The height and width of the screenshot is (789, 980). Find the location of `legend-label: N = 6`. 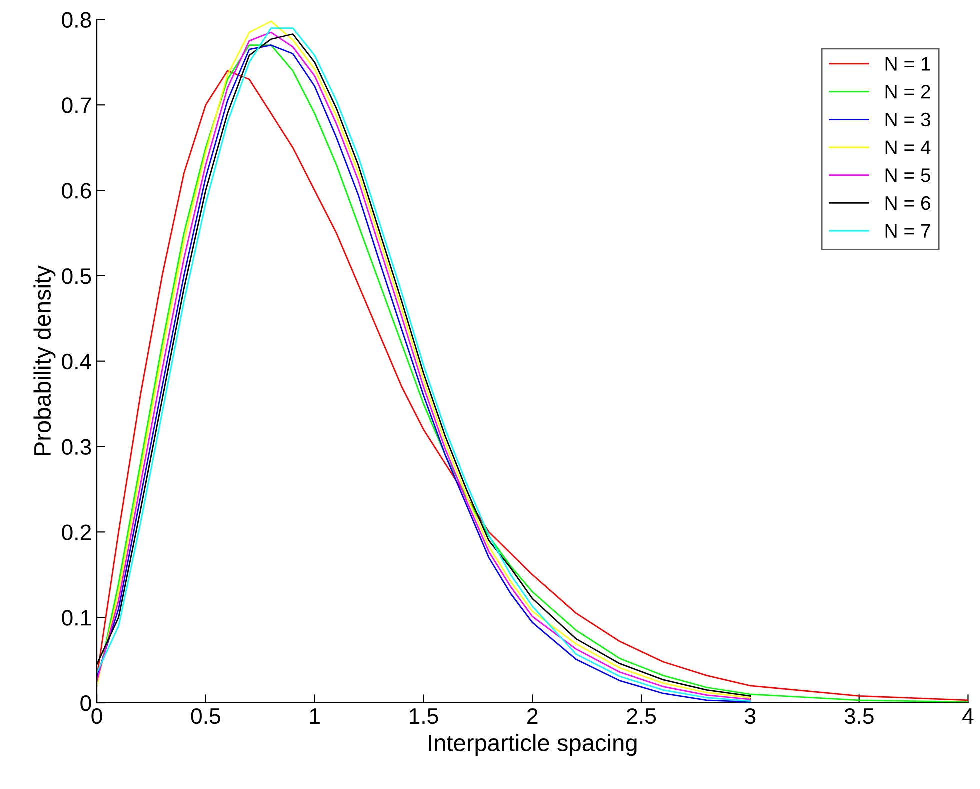

legend-label: N = 6 is located at coordinates (908, 203).